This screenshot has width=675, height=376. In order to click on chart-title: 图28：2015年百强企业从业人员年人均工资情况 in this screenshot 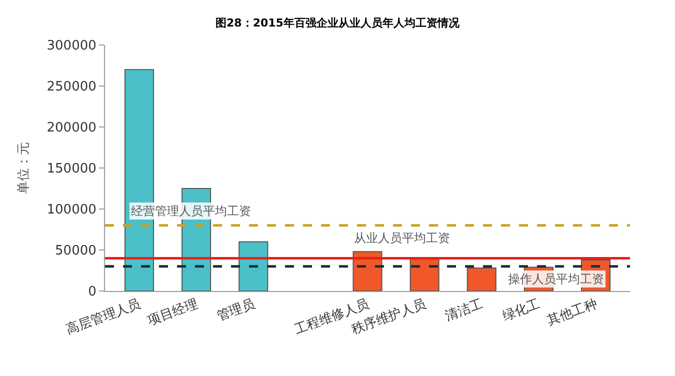, I will do `click(338, 23)`.